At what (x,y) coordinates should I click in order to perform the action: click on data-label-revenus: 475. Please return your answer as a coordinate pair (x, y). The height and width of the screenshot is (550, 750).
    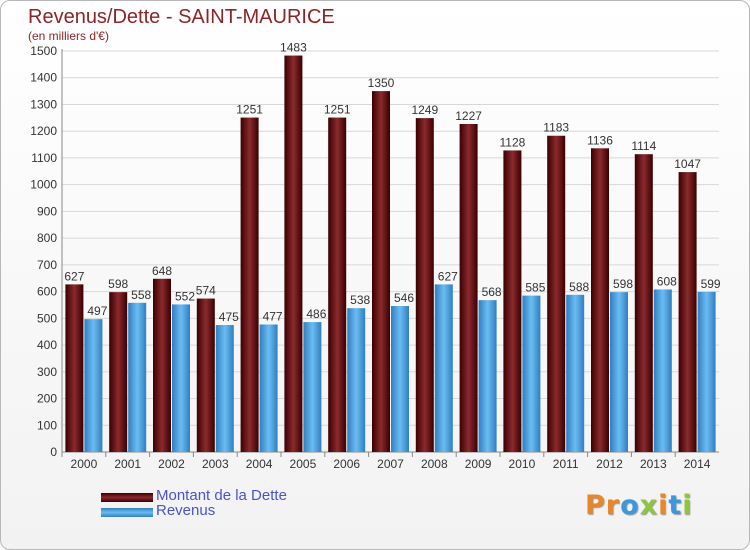
    Looking at the image, I should click on (229, 317).